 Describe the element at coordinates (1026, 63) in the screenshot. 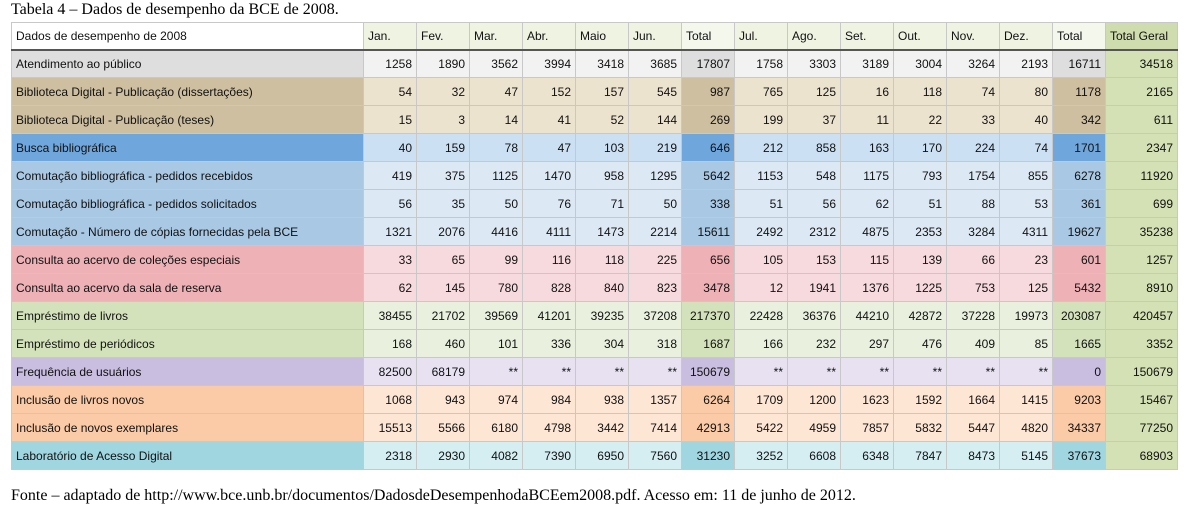

I see `table-cell: 2193` at that location.